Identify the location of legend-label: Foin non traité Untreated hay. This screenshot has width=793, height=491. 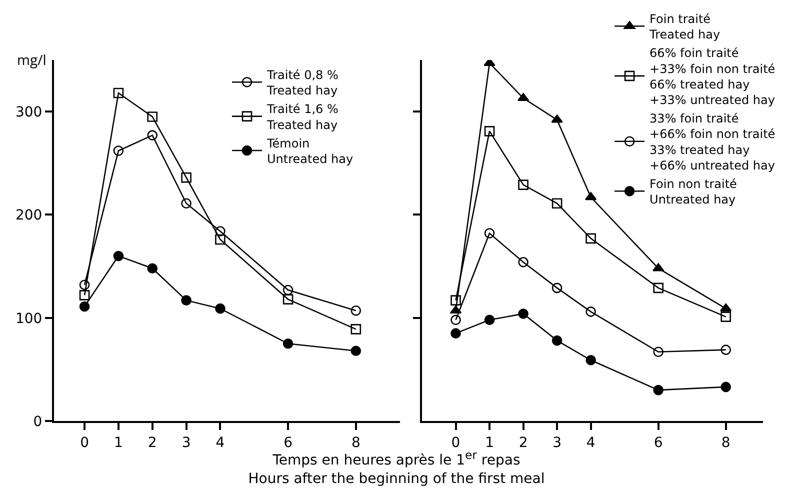
(693, 192).